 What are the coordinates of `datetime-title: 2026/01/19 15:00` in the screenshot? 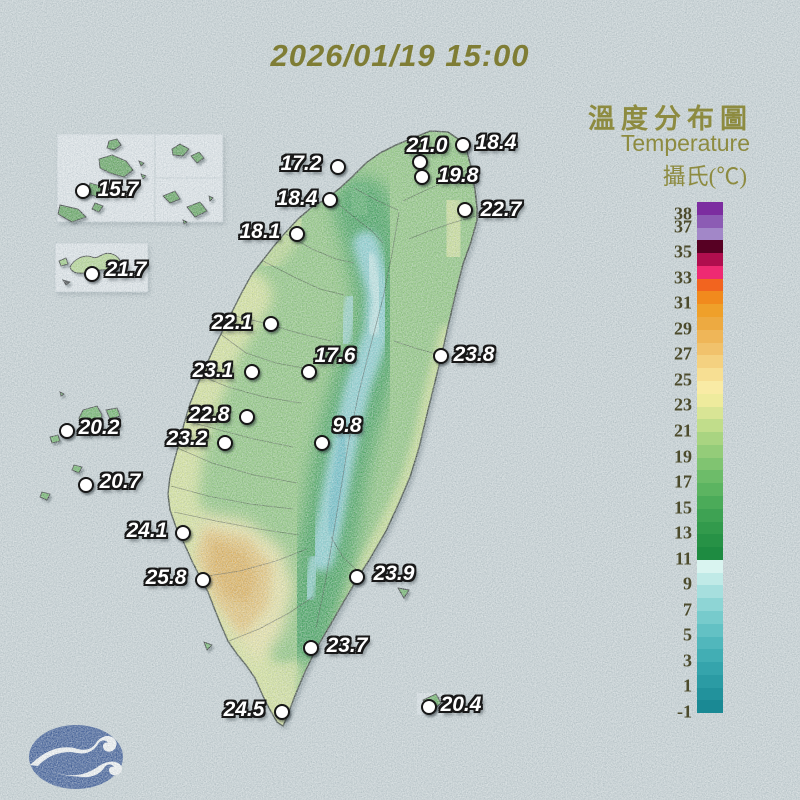 It's located at (400, 55).